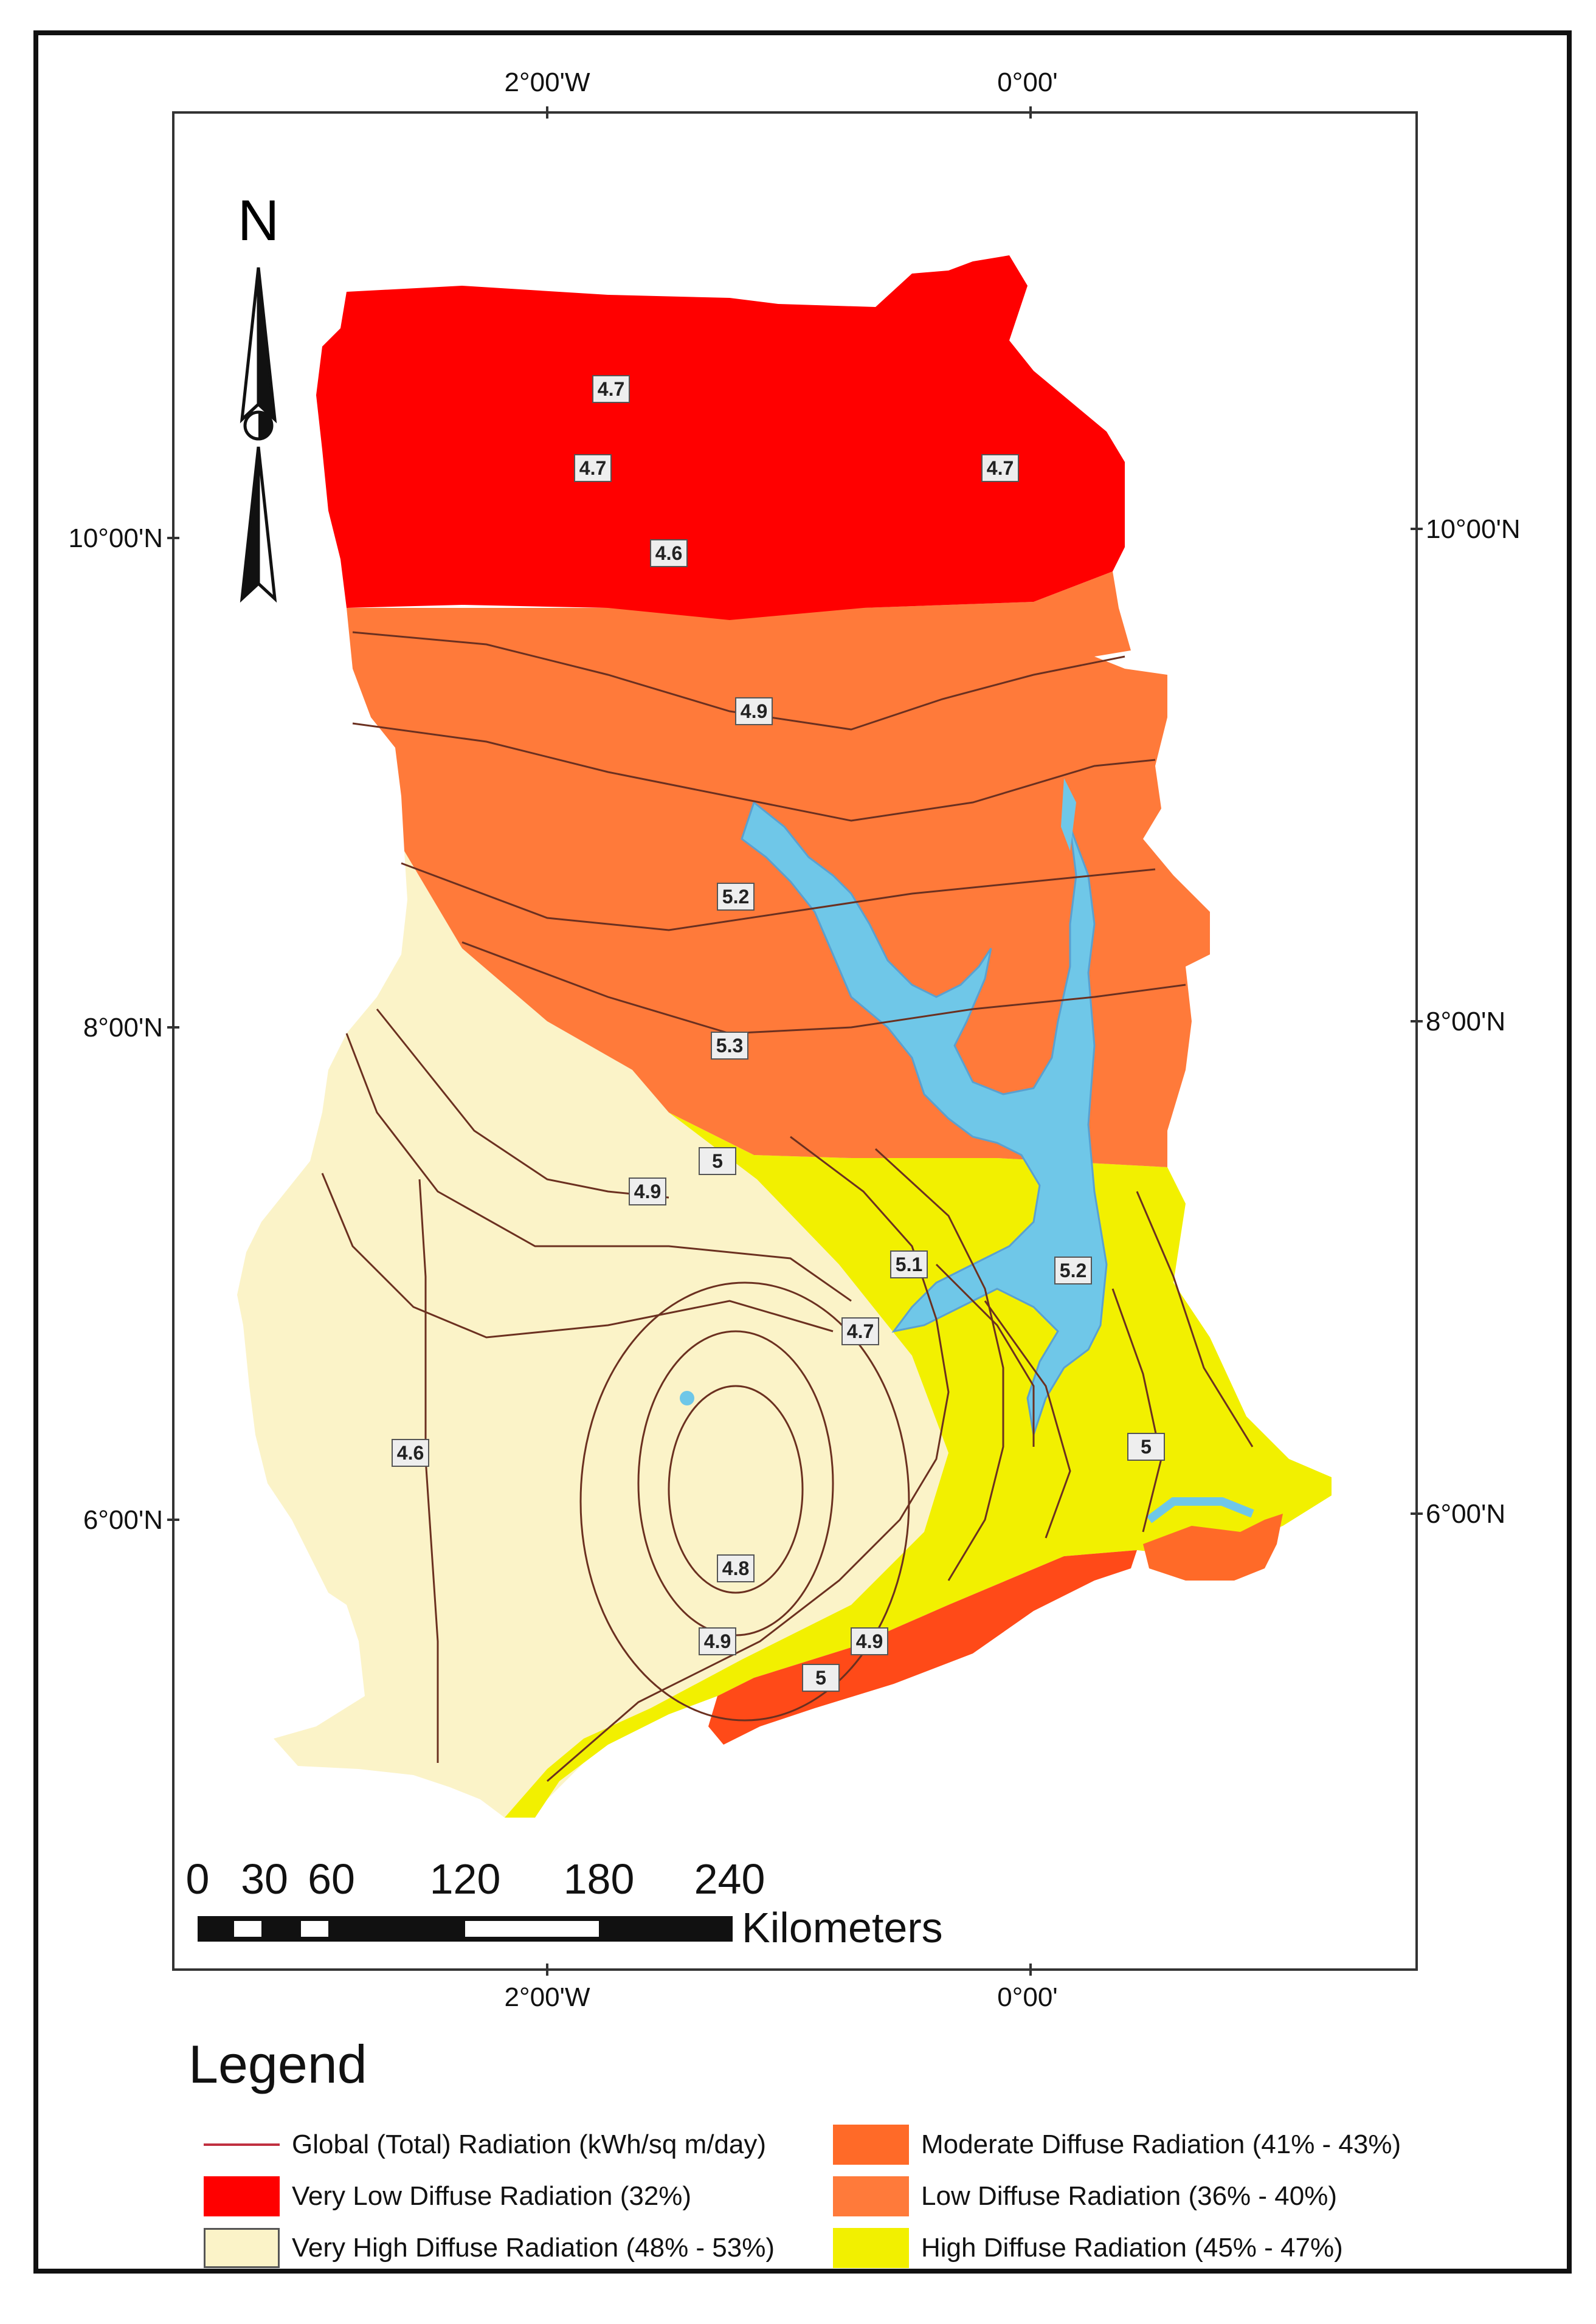 This screenshot has width=1596, height=2324. I want to click on lat-label-left-8n: 8°00'N, so click(123, 1028).